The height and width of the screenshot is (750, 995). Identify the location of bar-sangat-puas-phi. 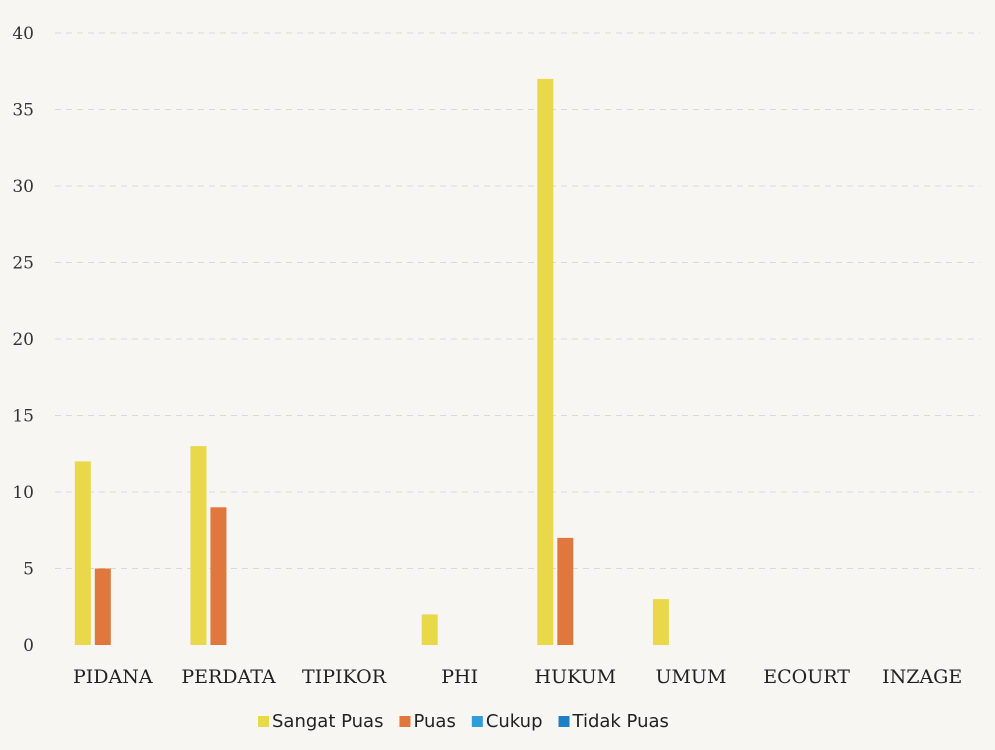
(429, 629).